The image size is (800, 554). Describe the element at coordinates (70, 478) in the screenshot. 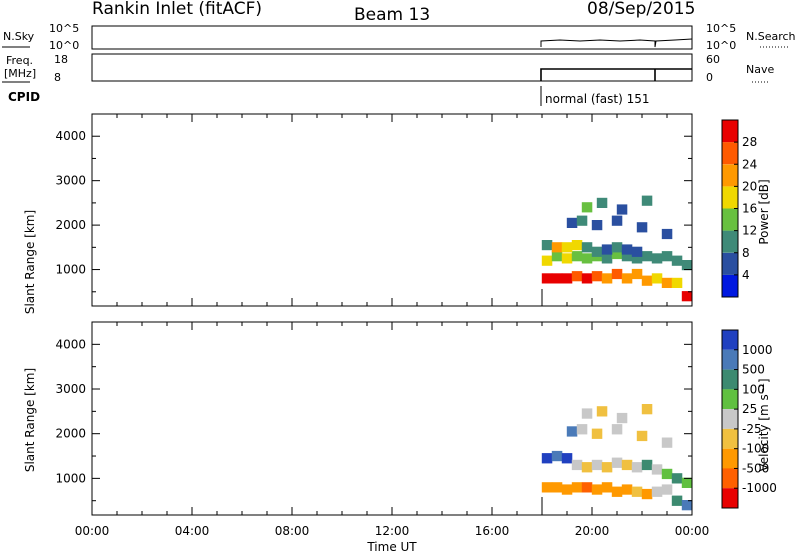

I see `velocity-ylabel-1000: 1000` at that location.